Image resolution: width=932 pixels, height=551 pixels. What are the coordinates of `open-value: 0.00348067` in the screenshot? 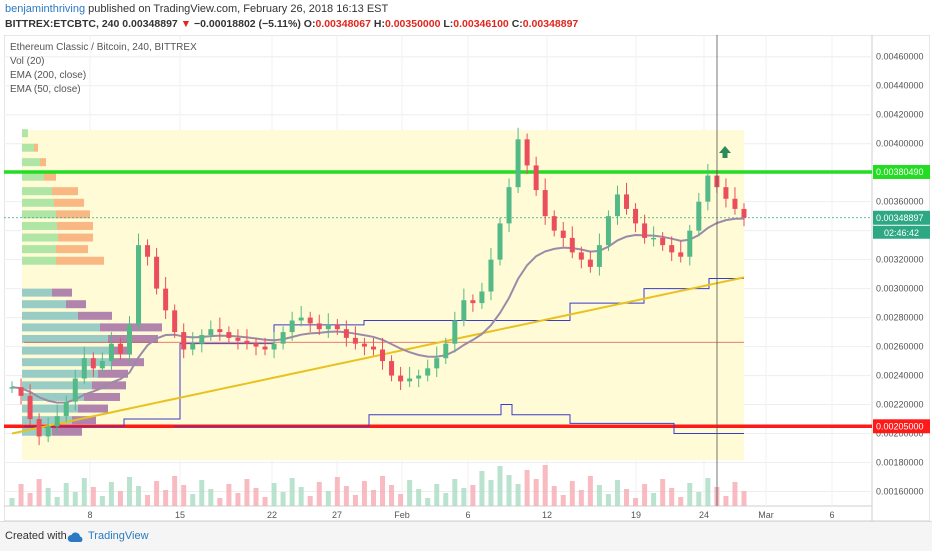 It's located at (343, 24).